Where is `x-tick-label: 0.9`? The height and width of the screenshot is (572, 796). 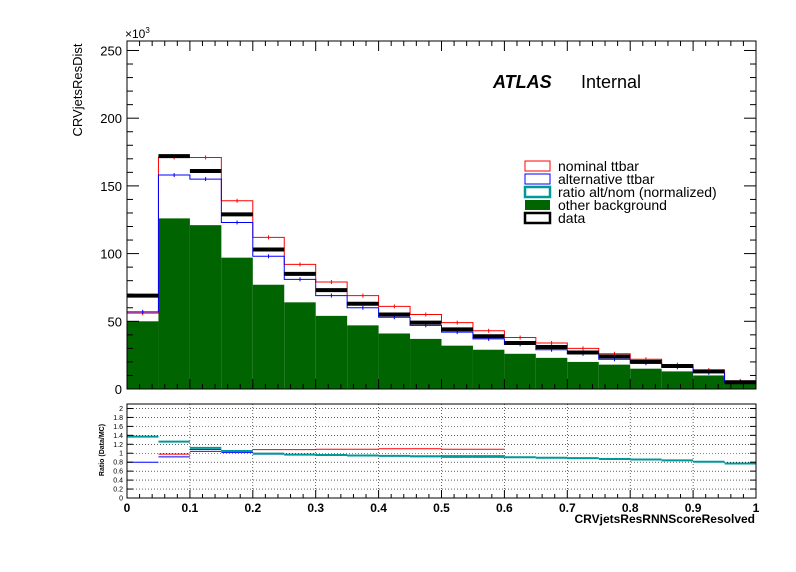 x-tick-label: 0.9 is located at coordinates (693, 508).